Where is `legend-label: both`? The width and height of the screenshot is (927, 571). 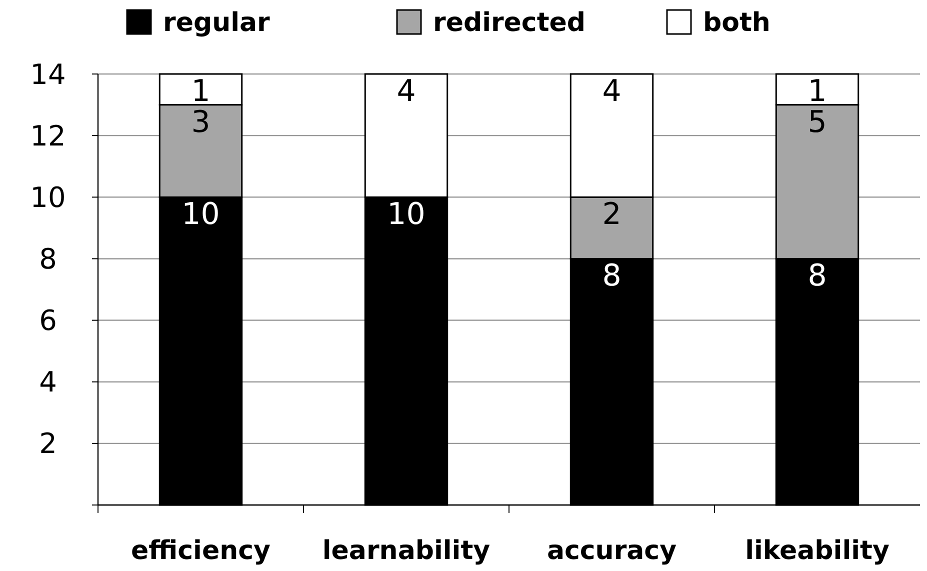
legend-label: both is located at coordinates (736, 23).